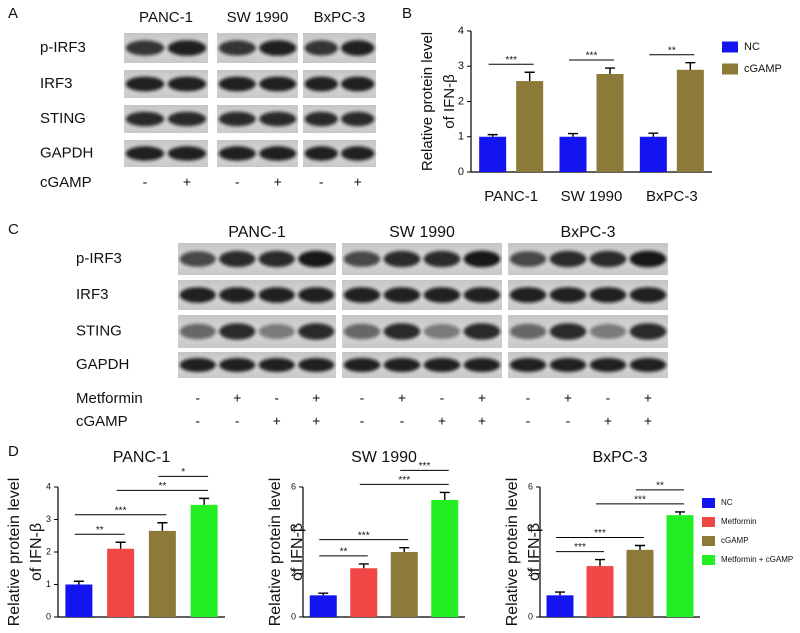 The height and width of the screenshot is (633, 800). Describe the element at coordinates (48, 519) in the screenshot. I see `y-tick-label: 3` at that location.